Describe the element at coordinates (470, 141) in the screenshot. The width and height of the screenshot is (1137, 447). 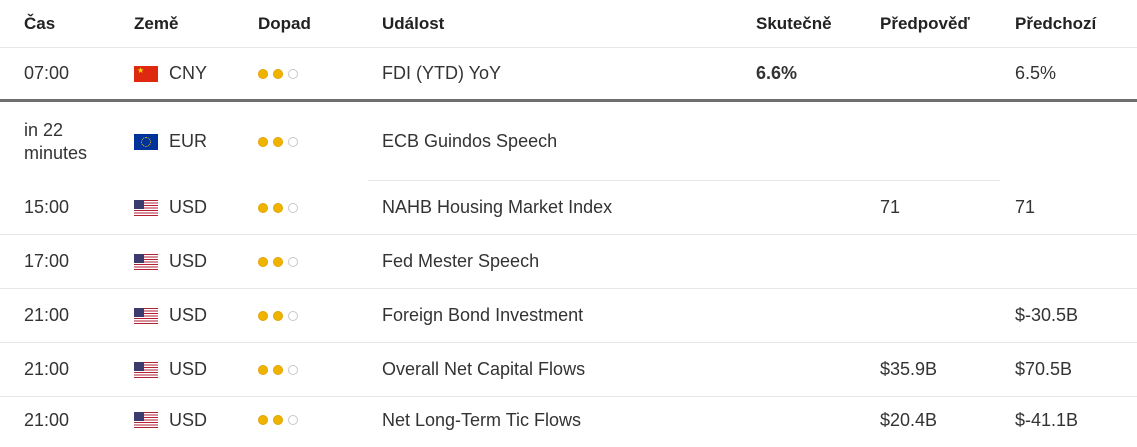
I see `event-name: ECB Guindos Speech` at that location.